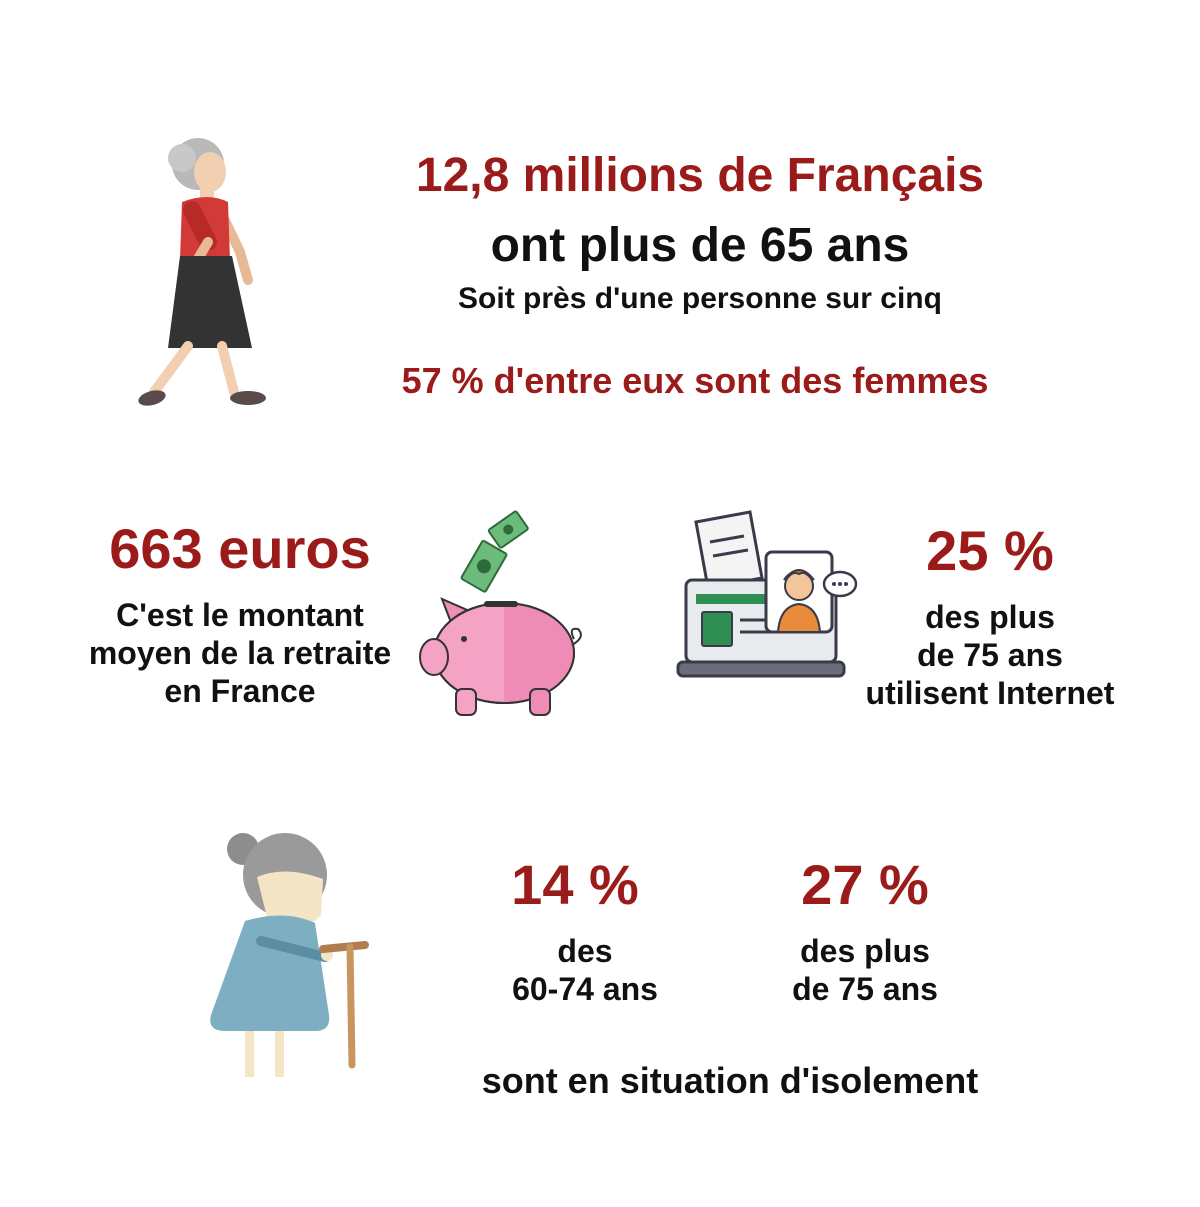 This screenshot has width=1200, height=1207. I want to click on internet-desc-line: des plus, so click(990, 617).